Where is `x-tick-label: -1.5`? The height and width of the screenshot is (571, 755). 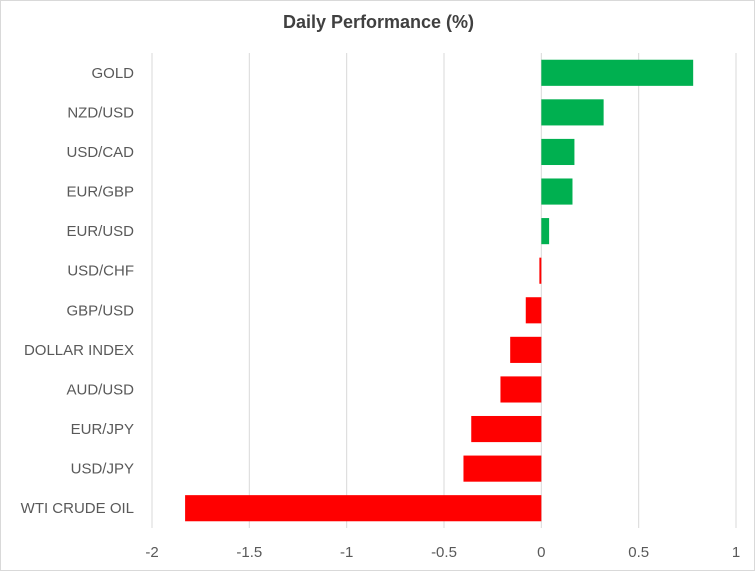 x-tick-label: -1.5 is located at coordinates (249, 552).